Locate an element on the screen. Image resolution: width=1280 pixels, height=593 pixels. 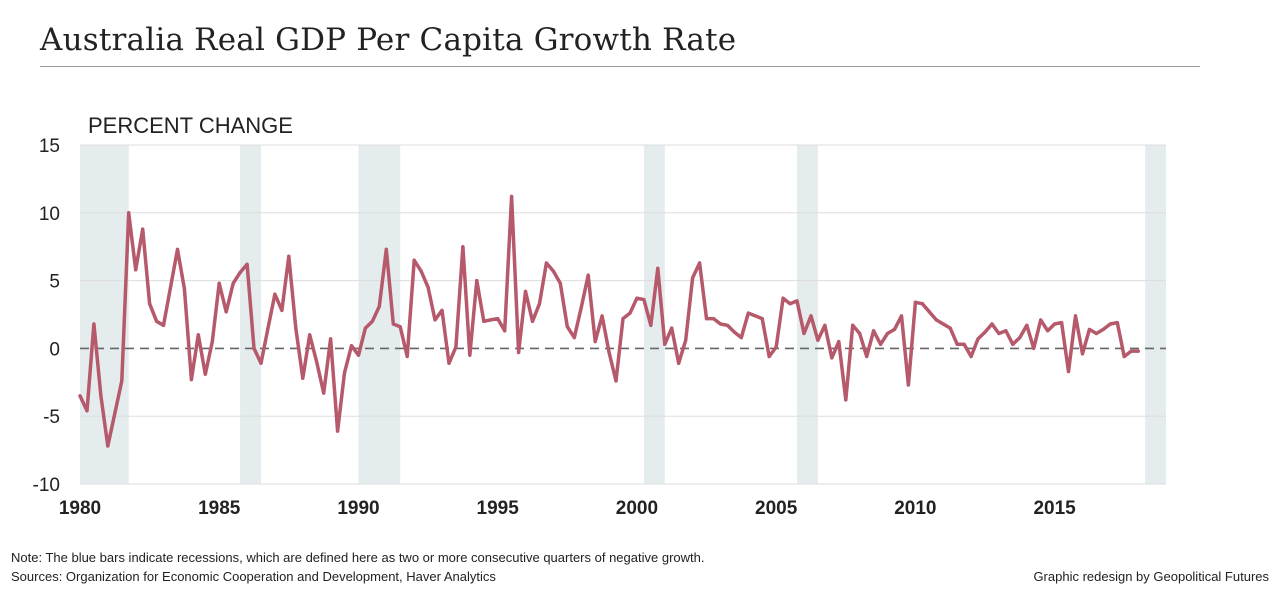
y-axis-label: PERCENT CHANGE is located at coordinates (190, 125).